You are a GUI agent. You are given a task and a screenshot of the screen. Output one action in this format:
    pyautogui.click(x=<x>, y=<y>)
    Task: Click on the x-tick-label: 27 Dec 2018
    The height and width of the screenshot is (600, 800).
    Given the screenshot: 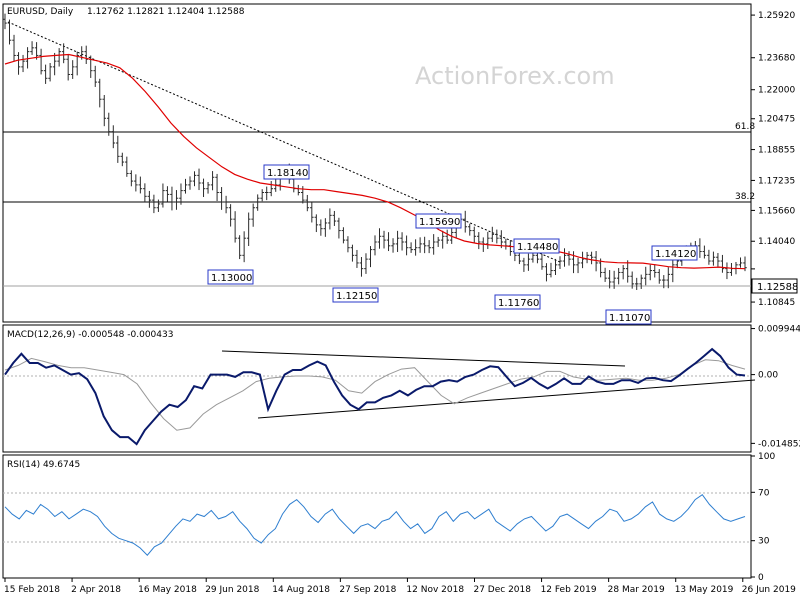 What is the action you would take?
    pyautogui.click(x=502, y=590)
    